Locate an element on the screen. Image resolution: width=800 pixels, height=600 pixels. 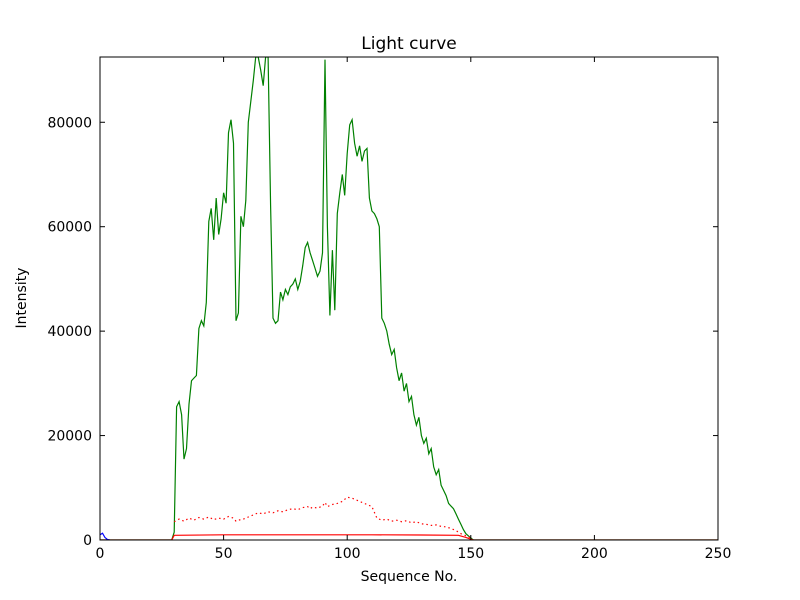
x-axis-label: Sequence No. is located at coordinates (409, 577).